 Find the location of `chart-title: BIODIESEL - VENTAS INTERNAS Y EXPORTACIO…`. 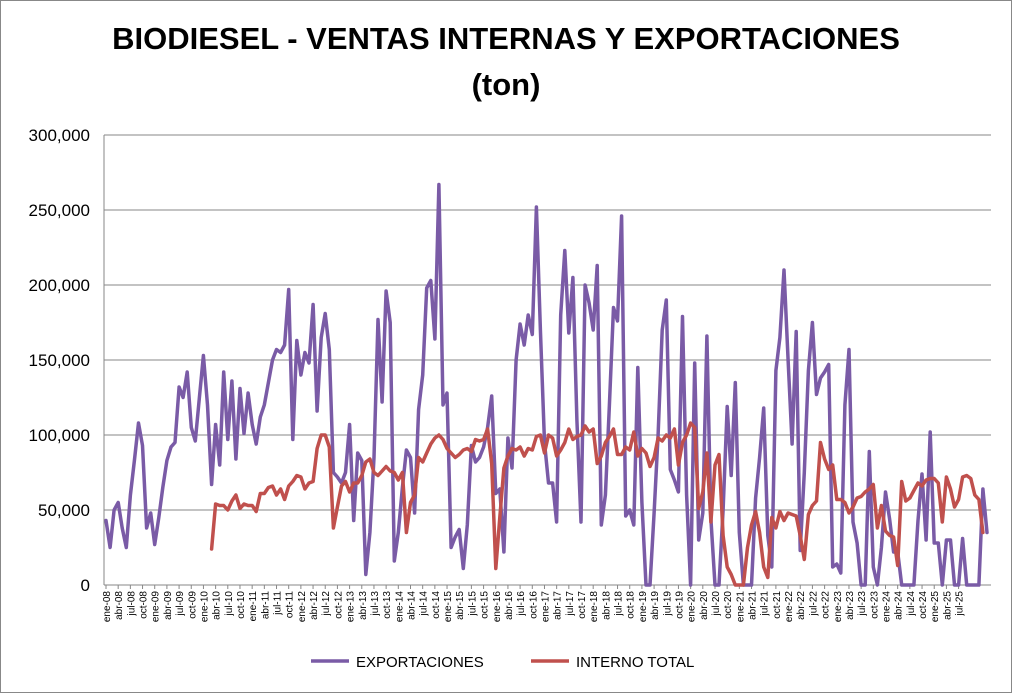

chart-title: BIODIESEL - VENTAS INTERNAS Y EXPORTACIO… is located at coordinates (506, 38).